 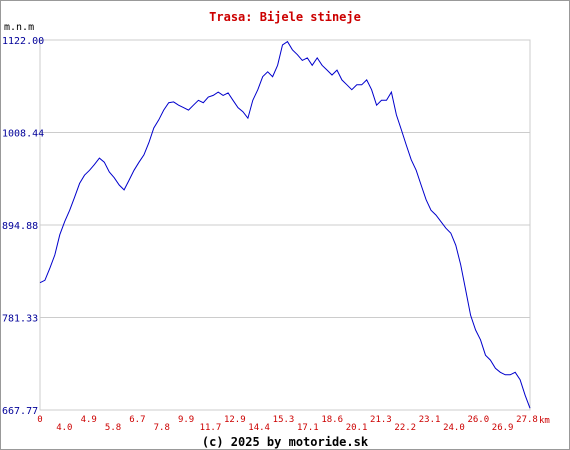 What do you see at coordinates (430, 420) in the screenshot?
I see `x-tick-label: 23.1` at bounding box center [430, 420].